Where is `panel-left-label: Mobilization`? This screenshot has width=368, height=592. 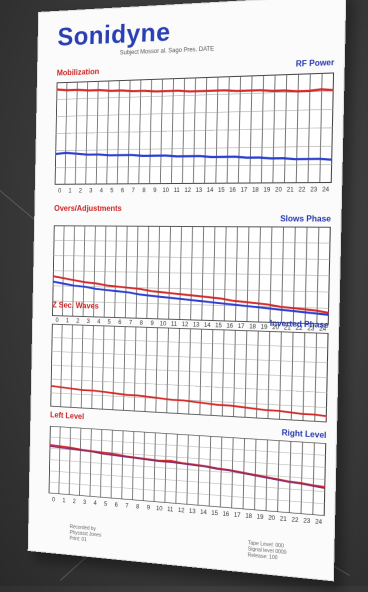 panel-left-label: Mobilization is located at coordinates (78, 72).